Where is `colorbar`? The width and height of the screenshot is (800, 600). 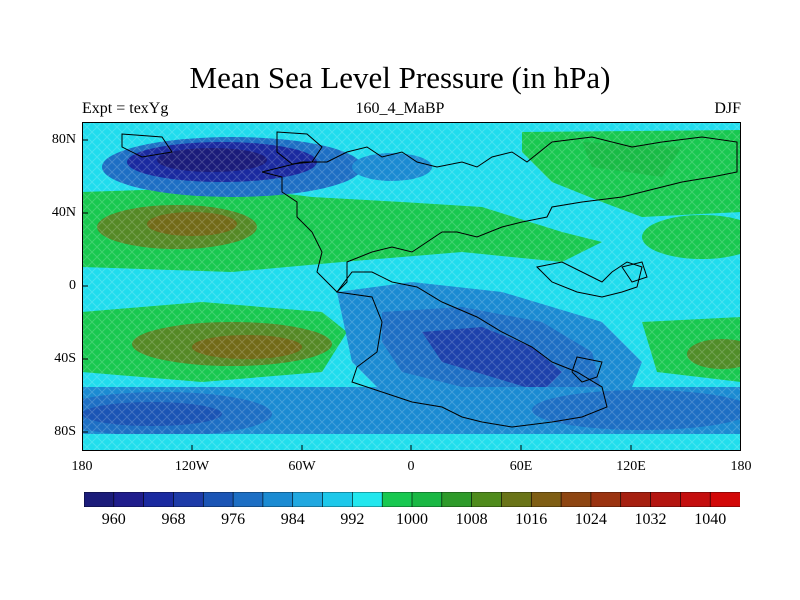 colorbar is located at coordinates (412, 499).